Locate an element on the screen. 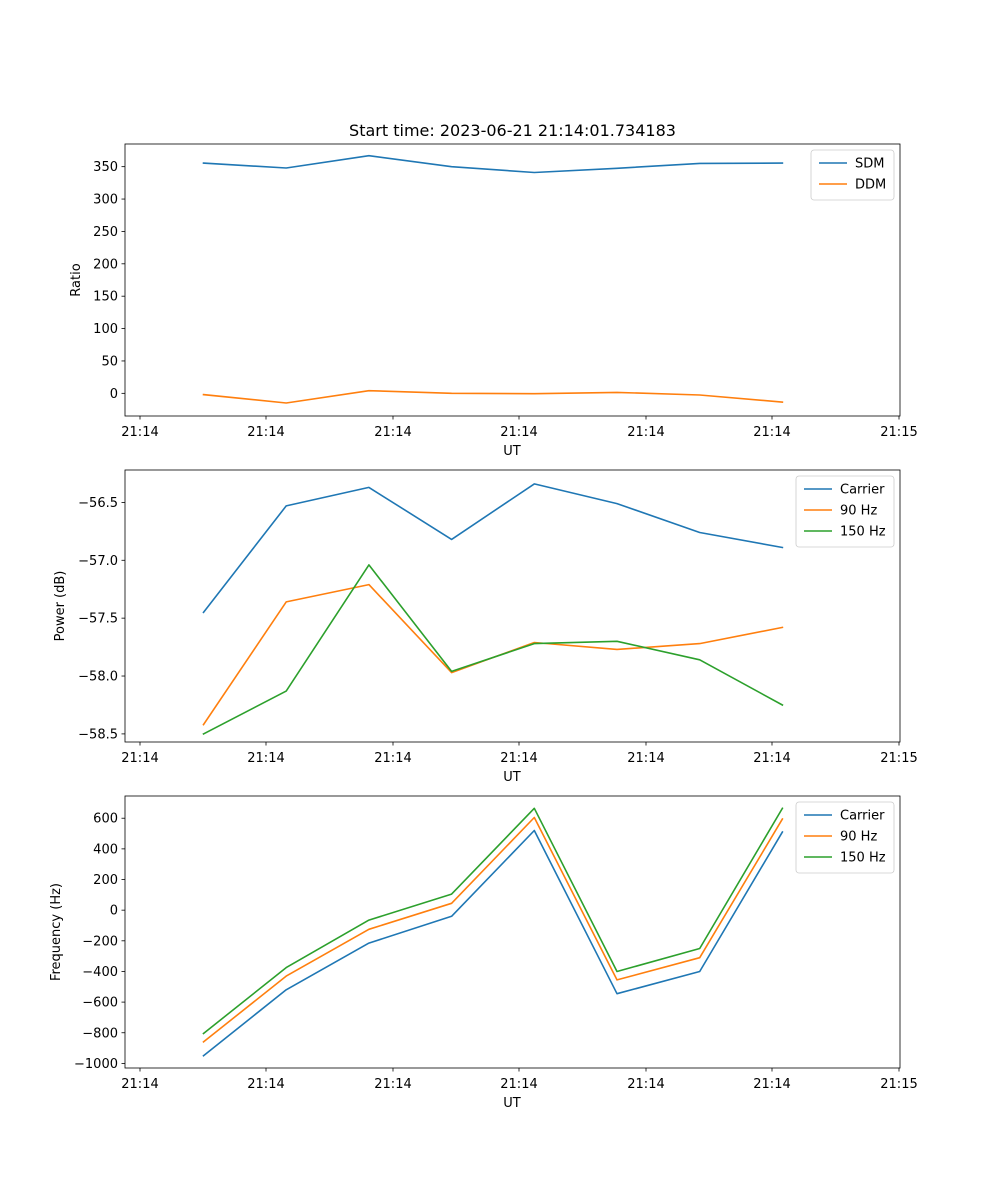 This screenshot has height=1200, width=1000. y-tick-label: −58.0 is located at coordinates (98, 677).